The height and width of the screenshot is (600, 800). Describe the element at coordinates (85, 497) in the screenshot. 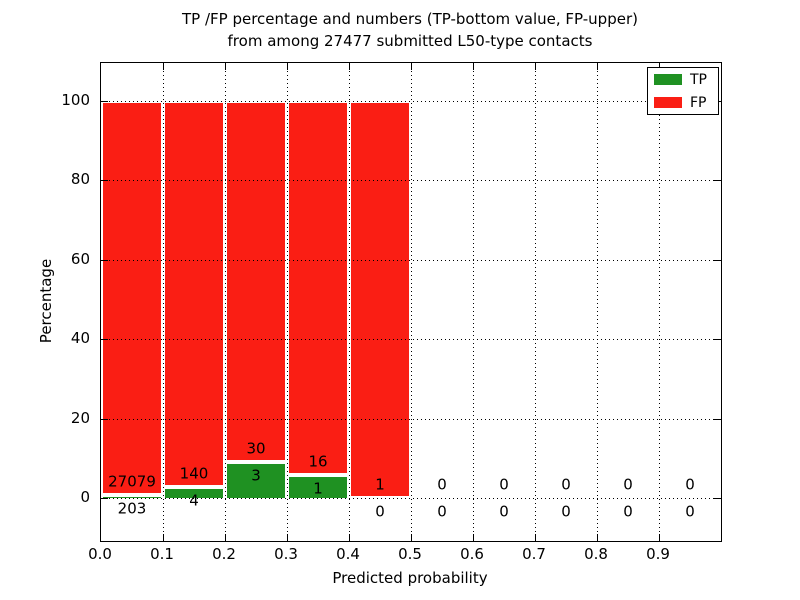

I see `y-tick-label: 0` at that location.